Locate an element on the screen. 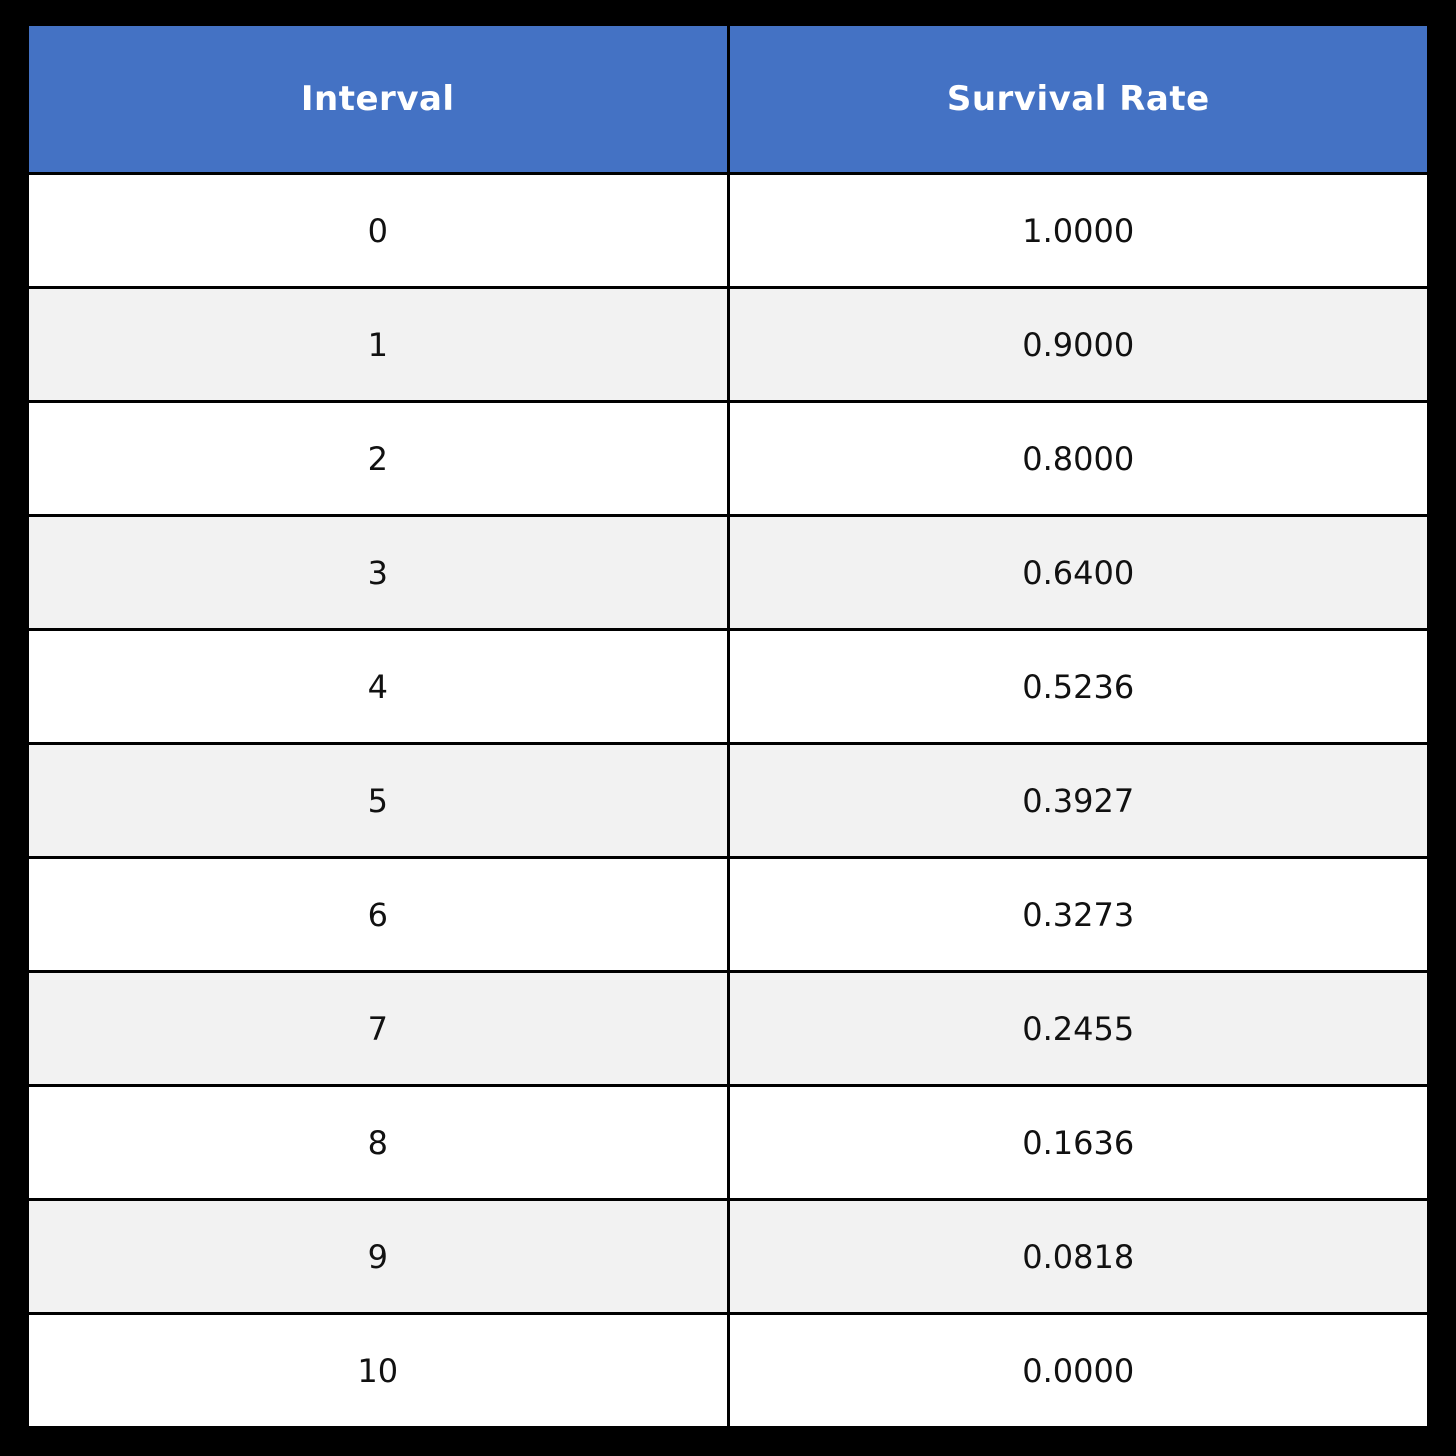 This screenshot has width=1456, height=1456. cell-interval: 5 is located at coordinates (378, 800).